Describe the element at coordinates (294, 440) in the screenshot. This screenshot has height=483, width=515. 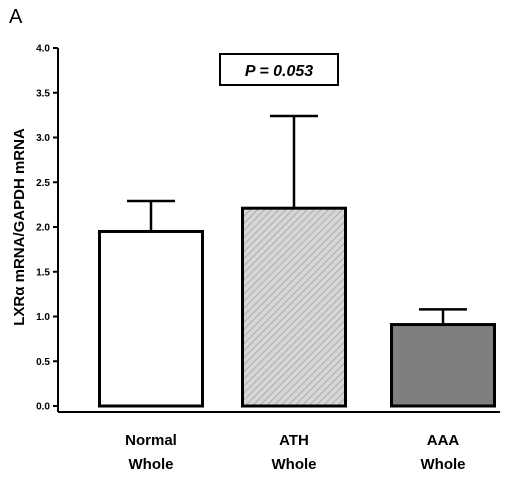
I see `x-tick-label: ATH` at that location.